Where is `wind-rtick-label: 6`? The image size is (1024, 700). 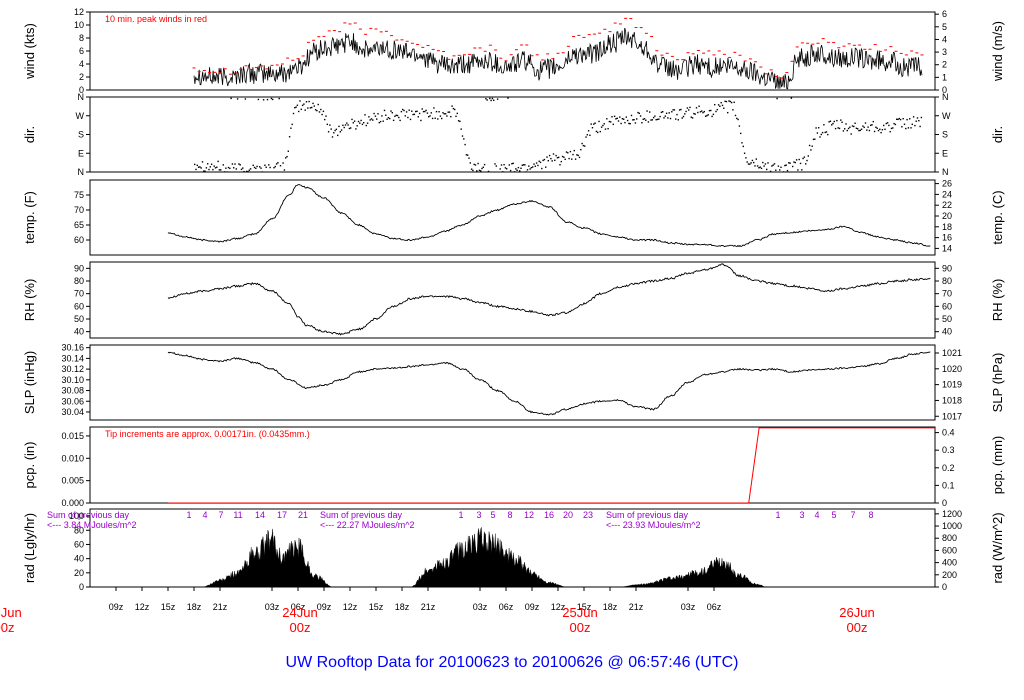 wind-rtick-label: 6 is located at coordinates (944, 14).